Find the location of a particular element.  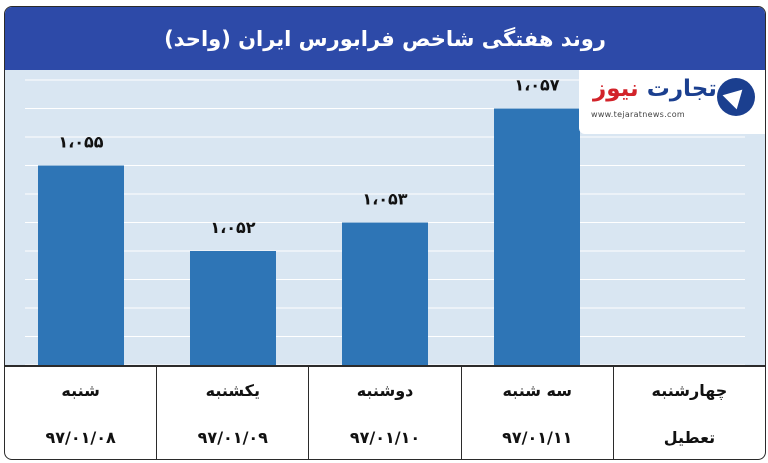

data-label: ۱،۰۵۳ is located at coordinates (384, 199).